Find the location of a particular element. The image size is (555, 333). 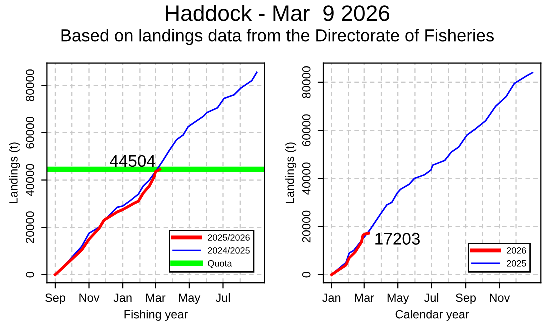

x-axis-title: Calendar year is located at coordinates (433, 316).